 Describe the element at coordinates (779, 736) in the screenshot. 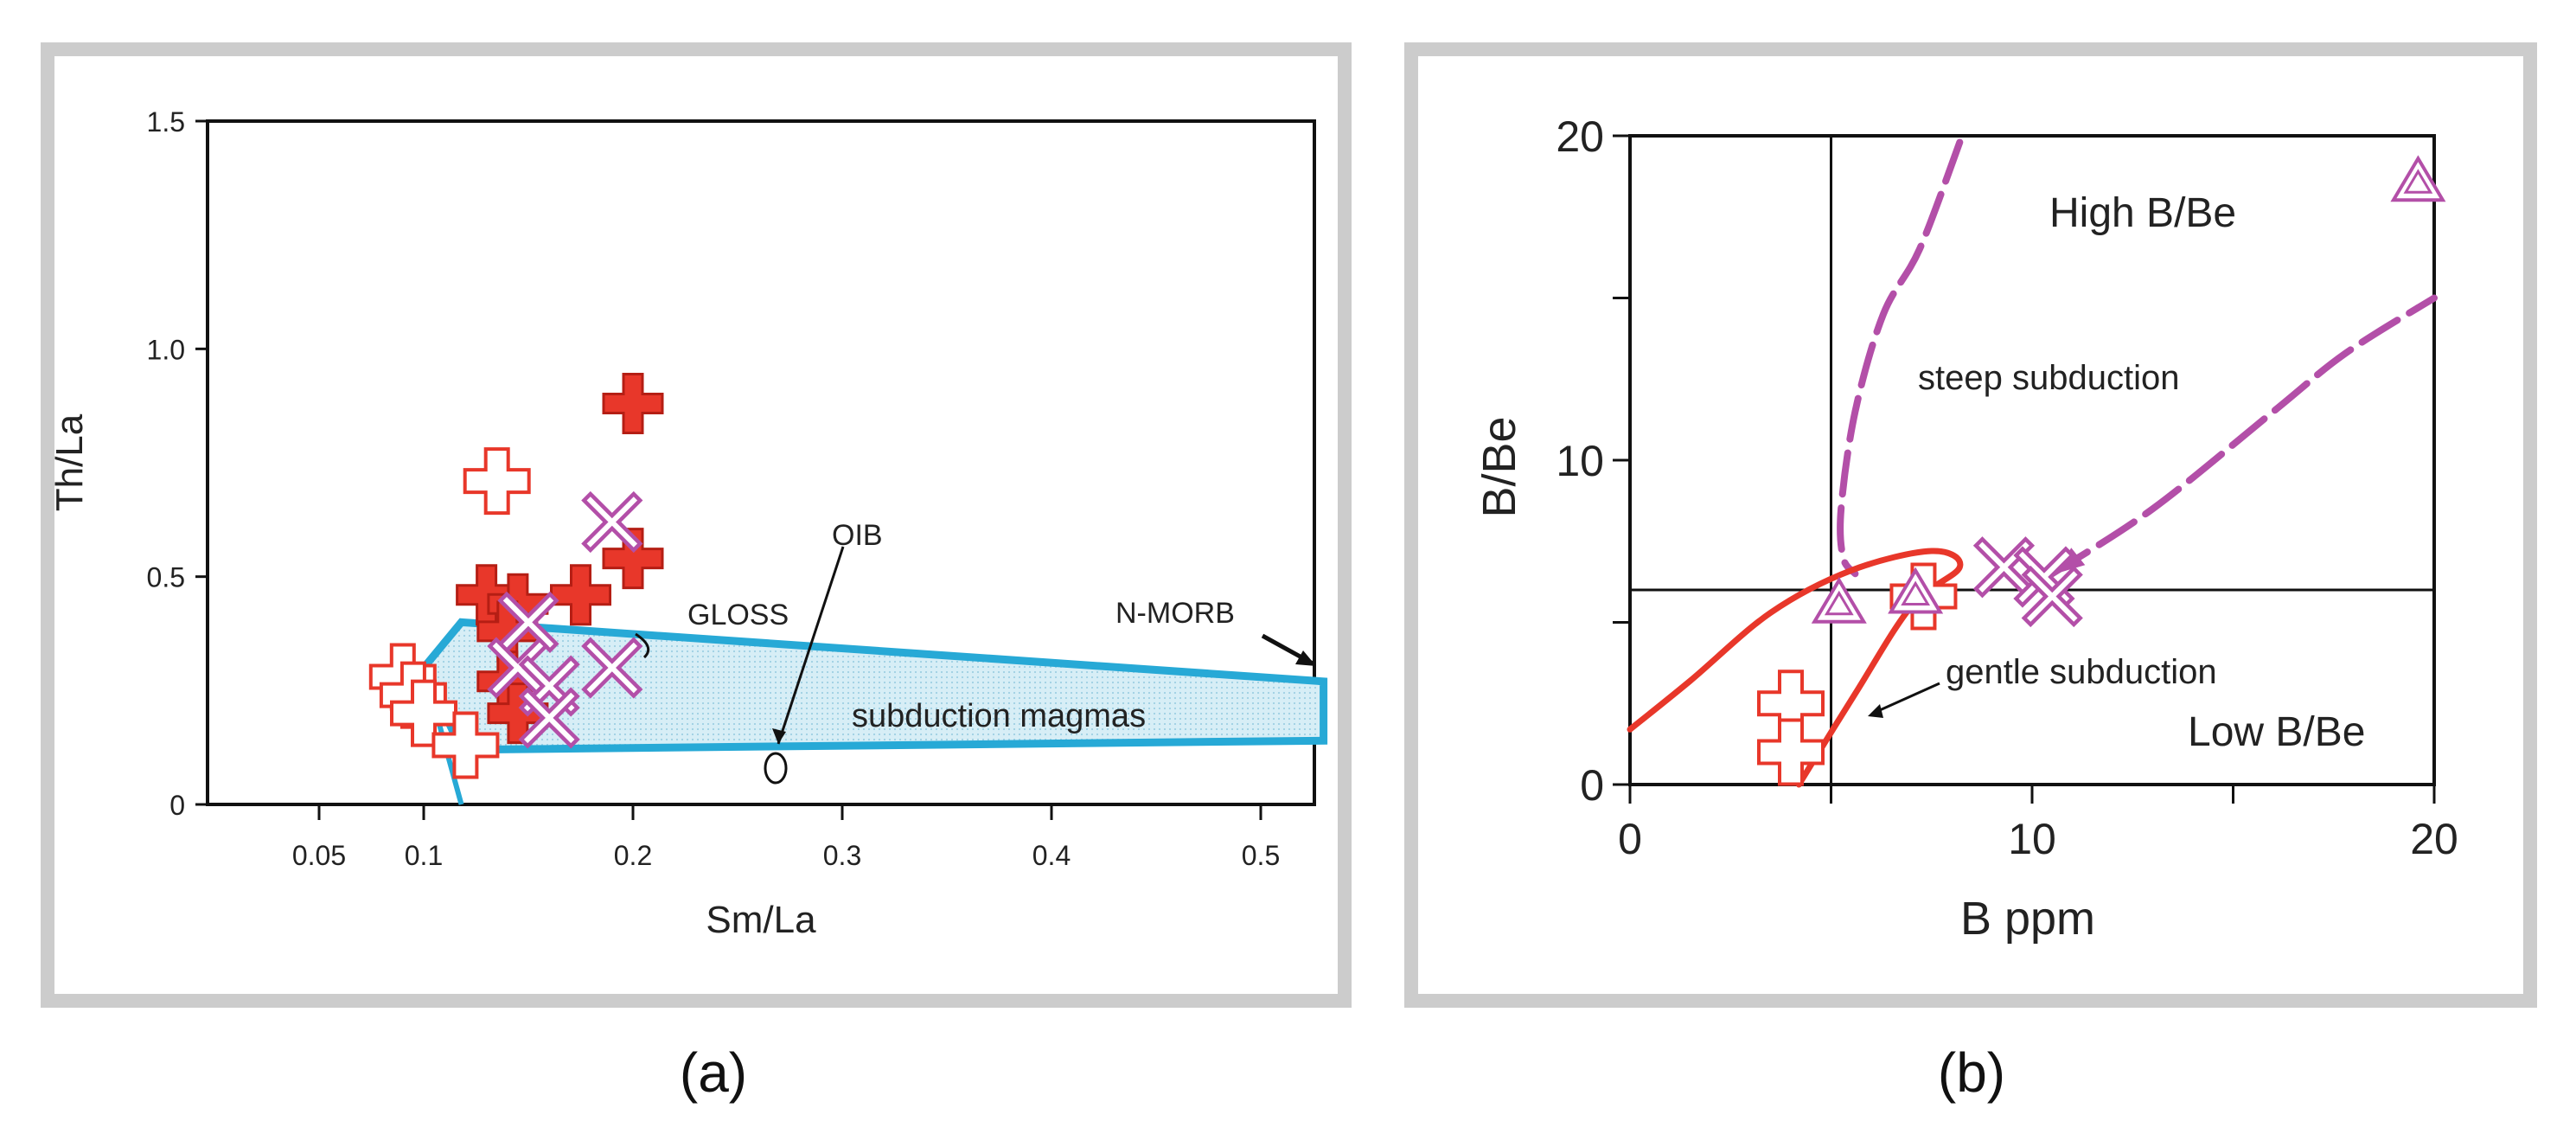

I see `oib-arrowhead` at that location.